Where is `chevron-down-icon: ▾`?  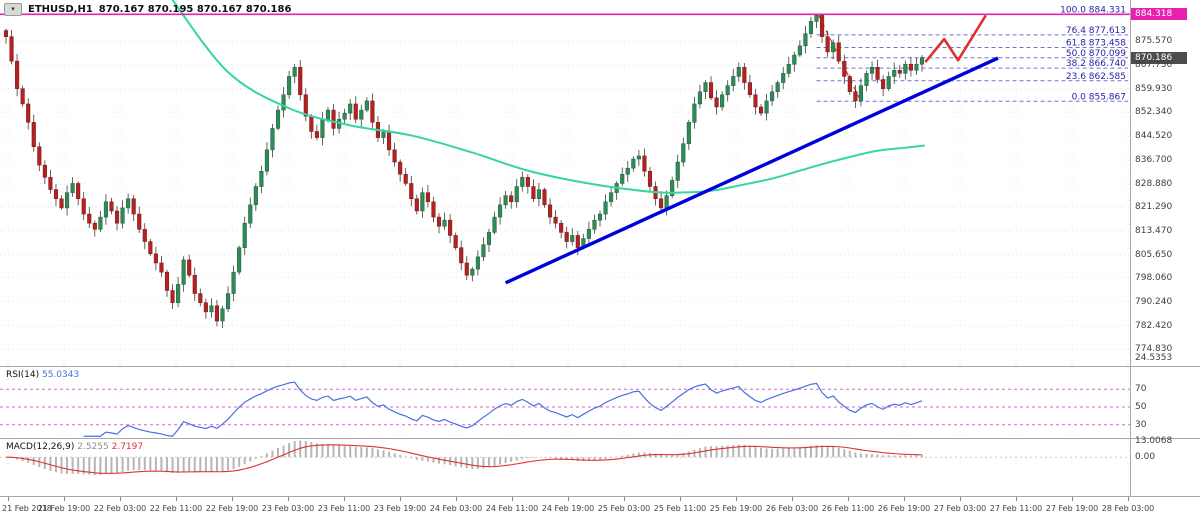 chevron-down-icon: ▾ is located at coordinates (13, 9).